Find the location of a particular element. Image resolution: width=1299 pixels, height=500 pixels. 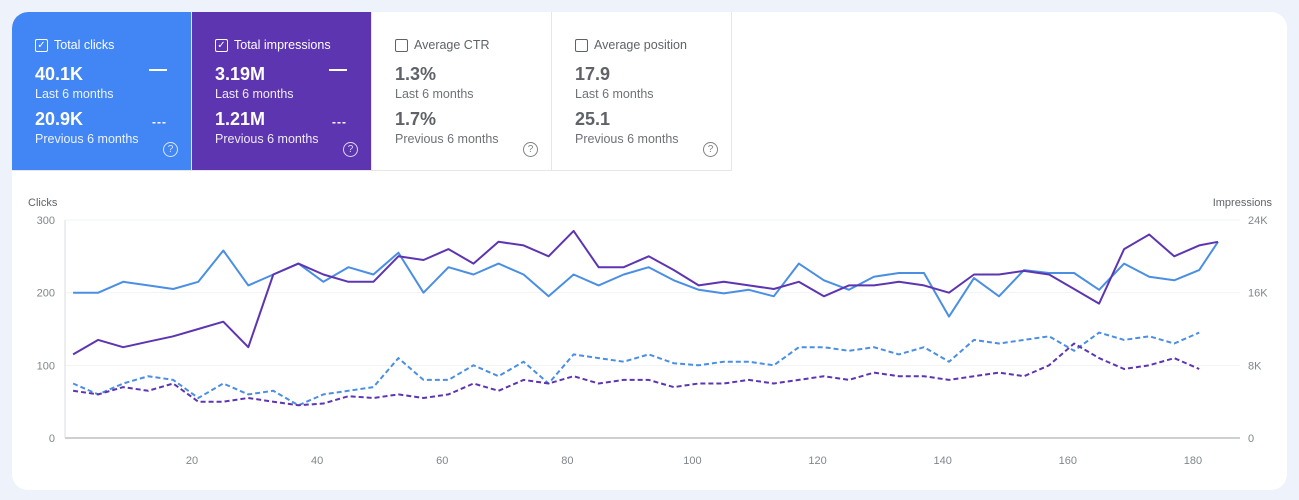

x-tick-label: 20 is located at coordinates (192, 461).